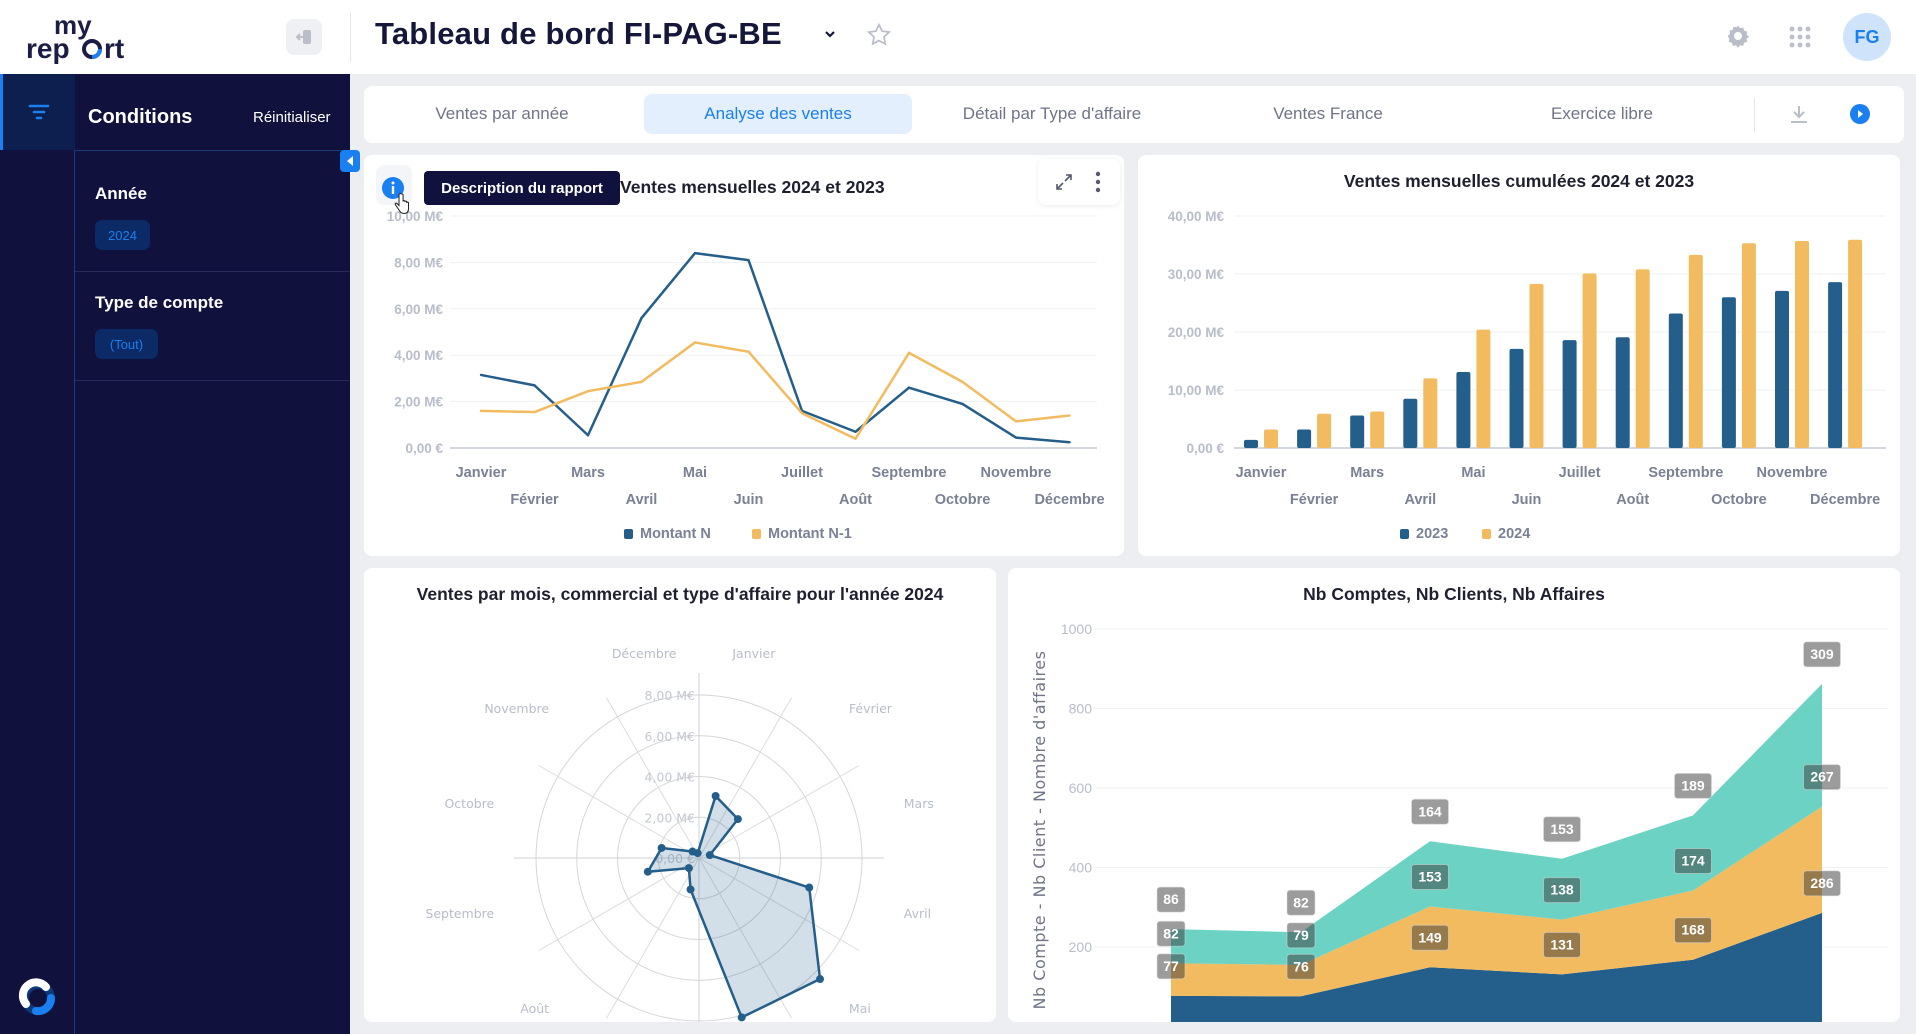  I want to click on left-rail, so click(37, 554).